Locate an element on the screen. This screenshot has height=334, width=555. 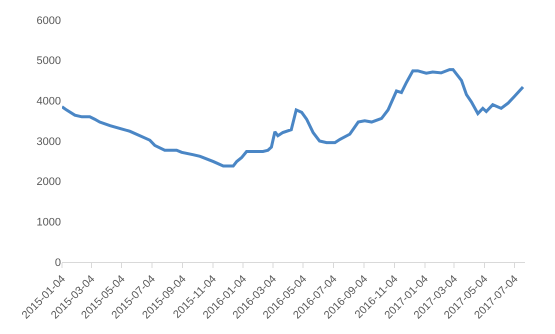
y-tick-label: 3000 is located at coordinates (48, 142).